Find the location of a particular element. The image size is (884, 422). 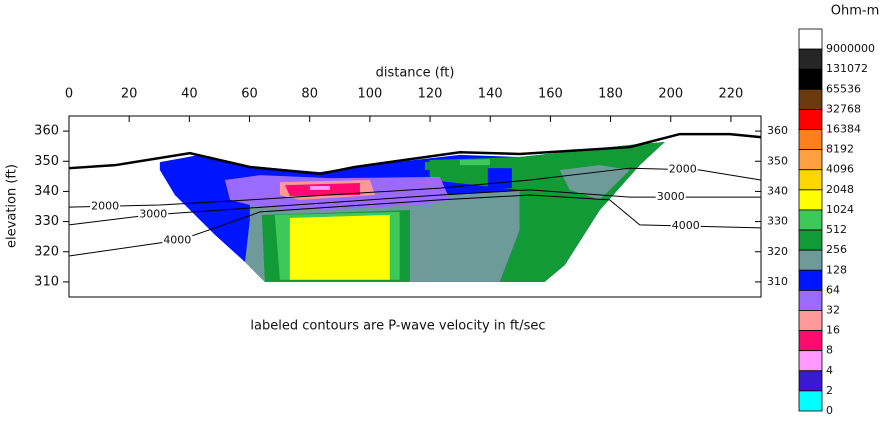

colorbar-label: 9000000 is located at coordinates (850, 48).